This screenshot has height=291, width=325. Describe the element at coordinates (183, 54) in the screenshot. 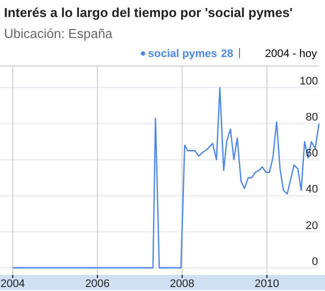

I see `legend-label: social pymes` at that location.